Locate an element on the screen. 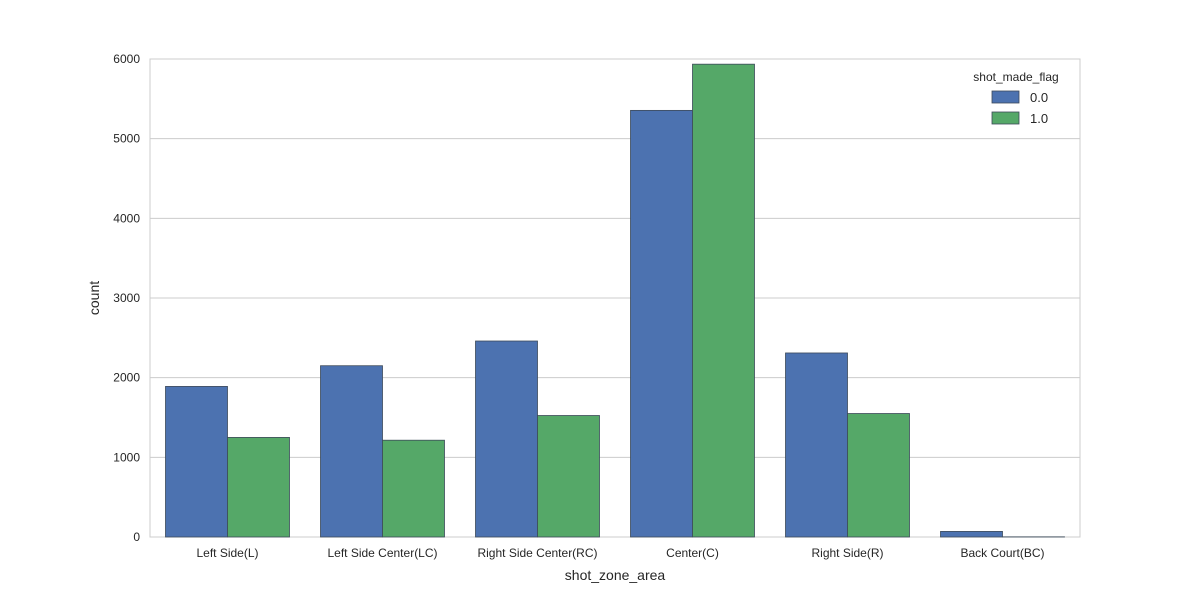 The width and height of the screenshot is (1200, 597). y-tick-label: 2000 is located at coordinates (126, 378).